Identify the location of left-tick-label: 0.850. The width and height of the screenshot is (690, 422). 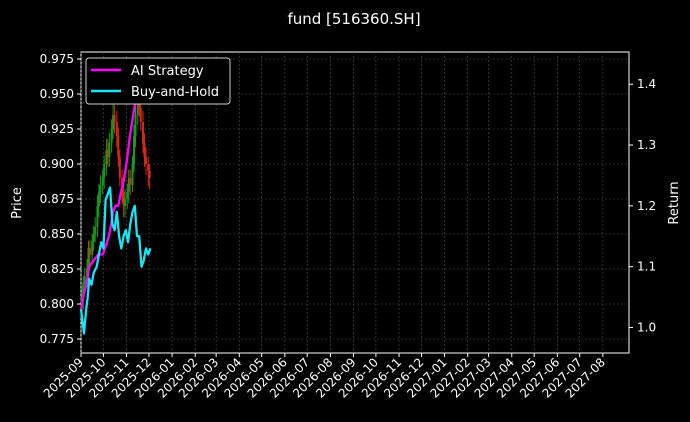
(57, 234).